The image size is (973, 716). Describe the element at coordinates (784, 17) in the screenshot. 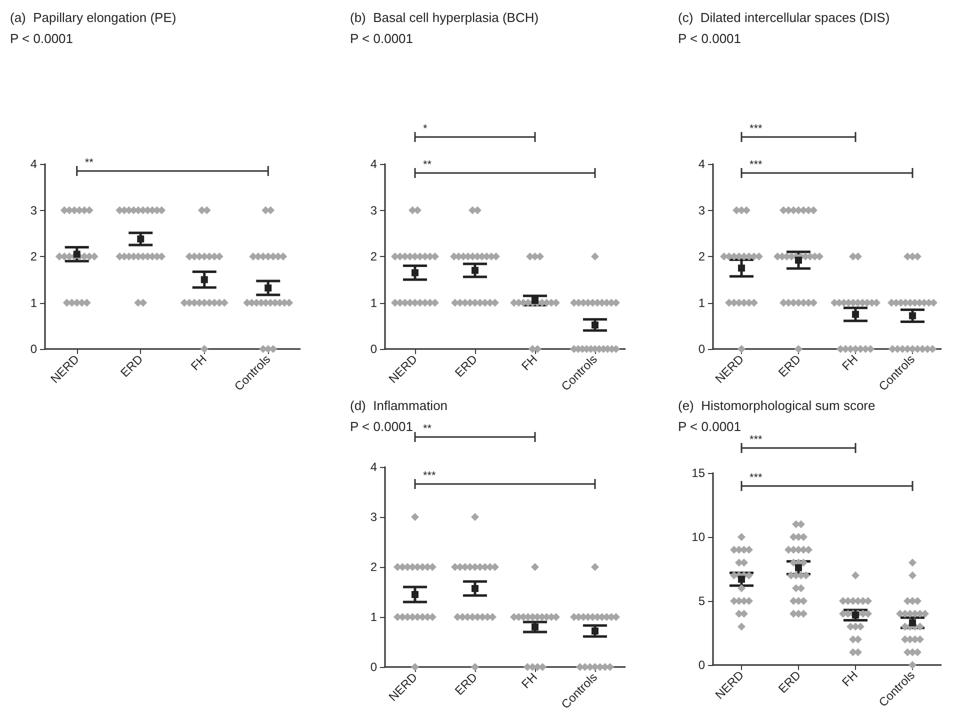

I see `chart-title: (c) Dilated intercellular spaces (DIS)` at that location.